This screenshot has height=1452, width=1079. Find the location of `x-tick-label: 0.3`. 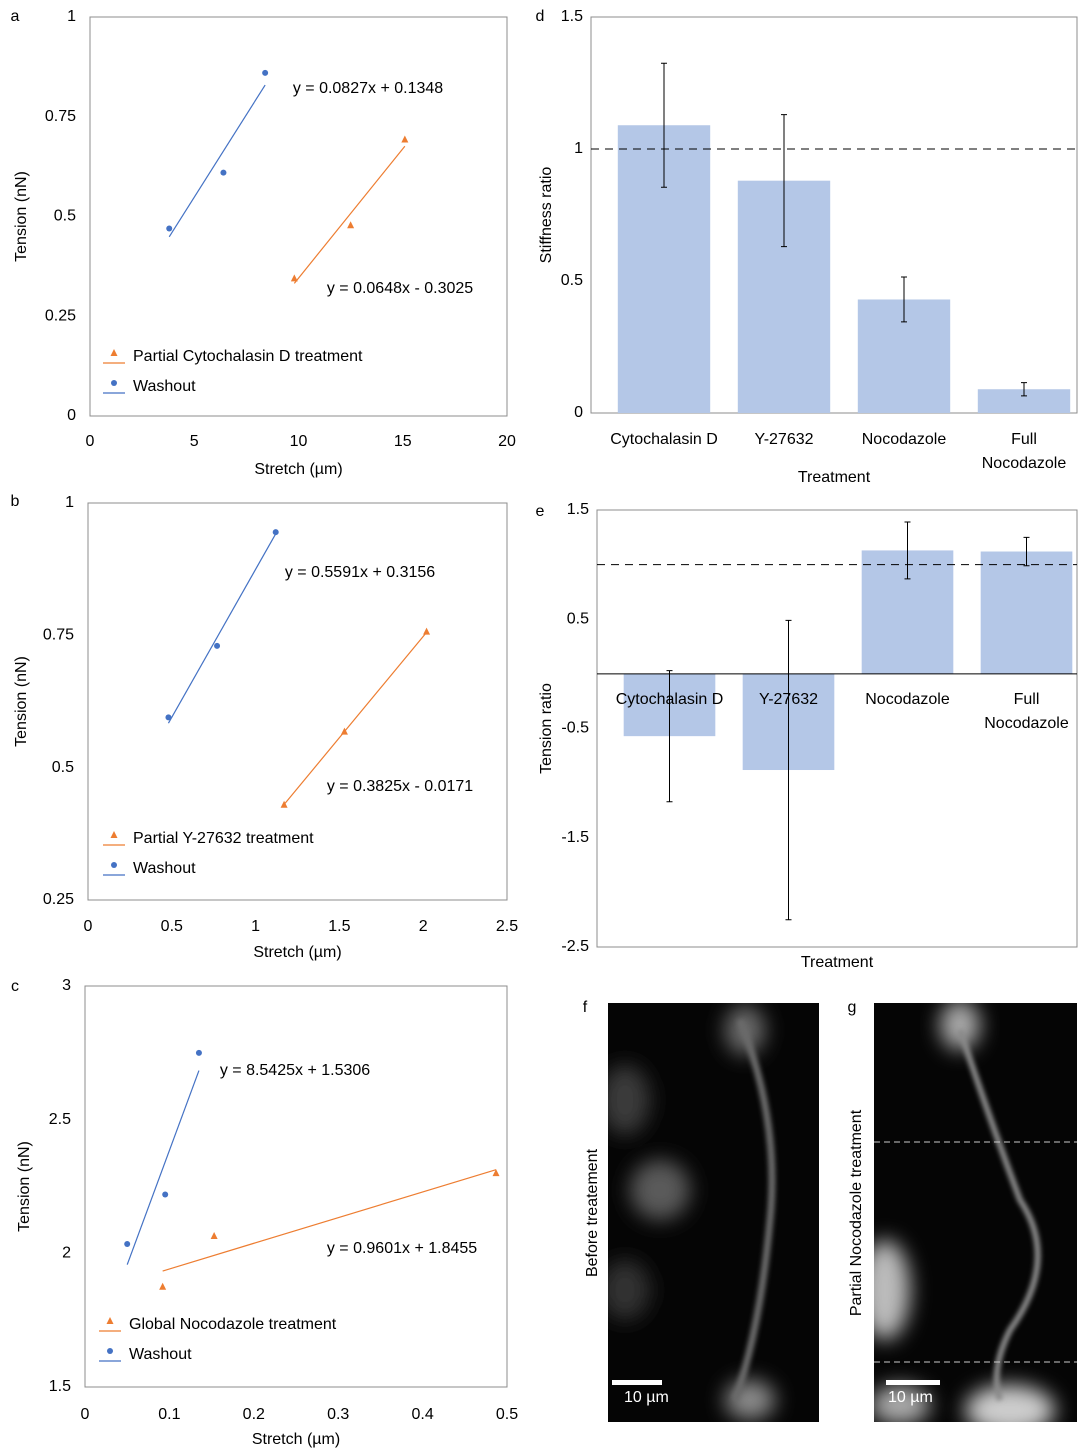

x-tick-label: 0.3 is located at coordinates (338, 1414).